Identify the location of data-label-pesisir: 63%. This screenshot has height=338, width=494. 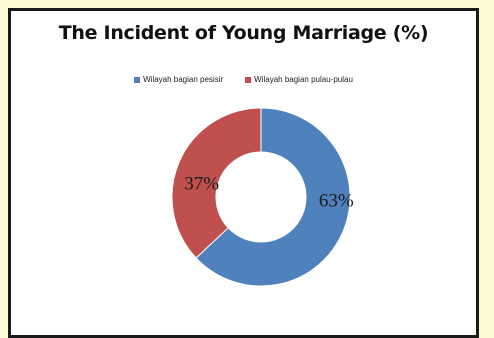
(336, 200).